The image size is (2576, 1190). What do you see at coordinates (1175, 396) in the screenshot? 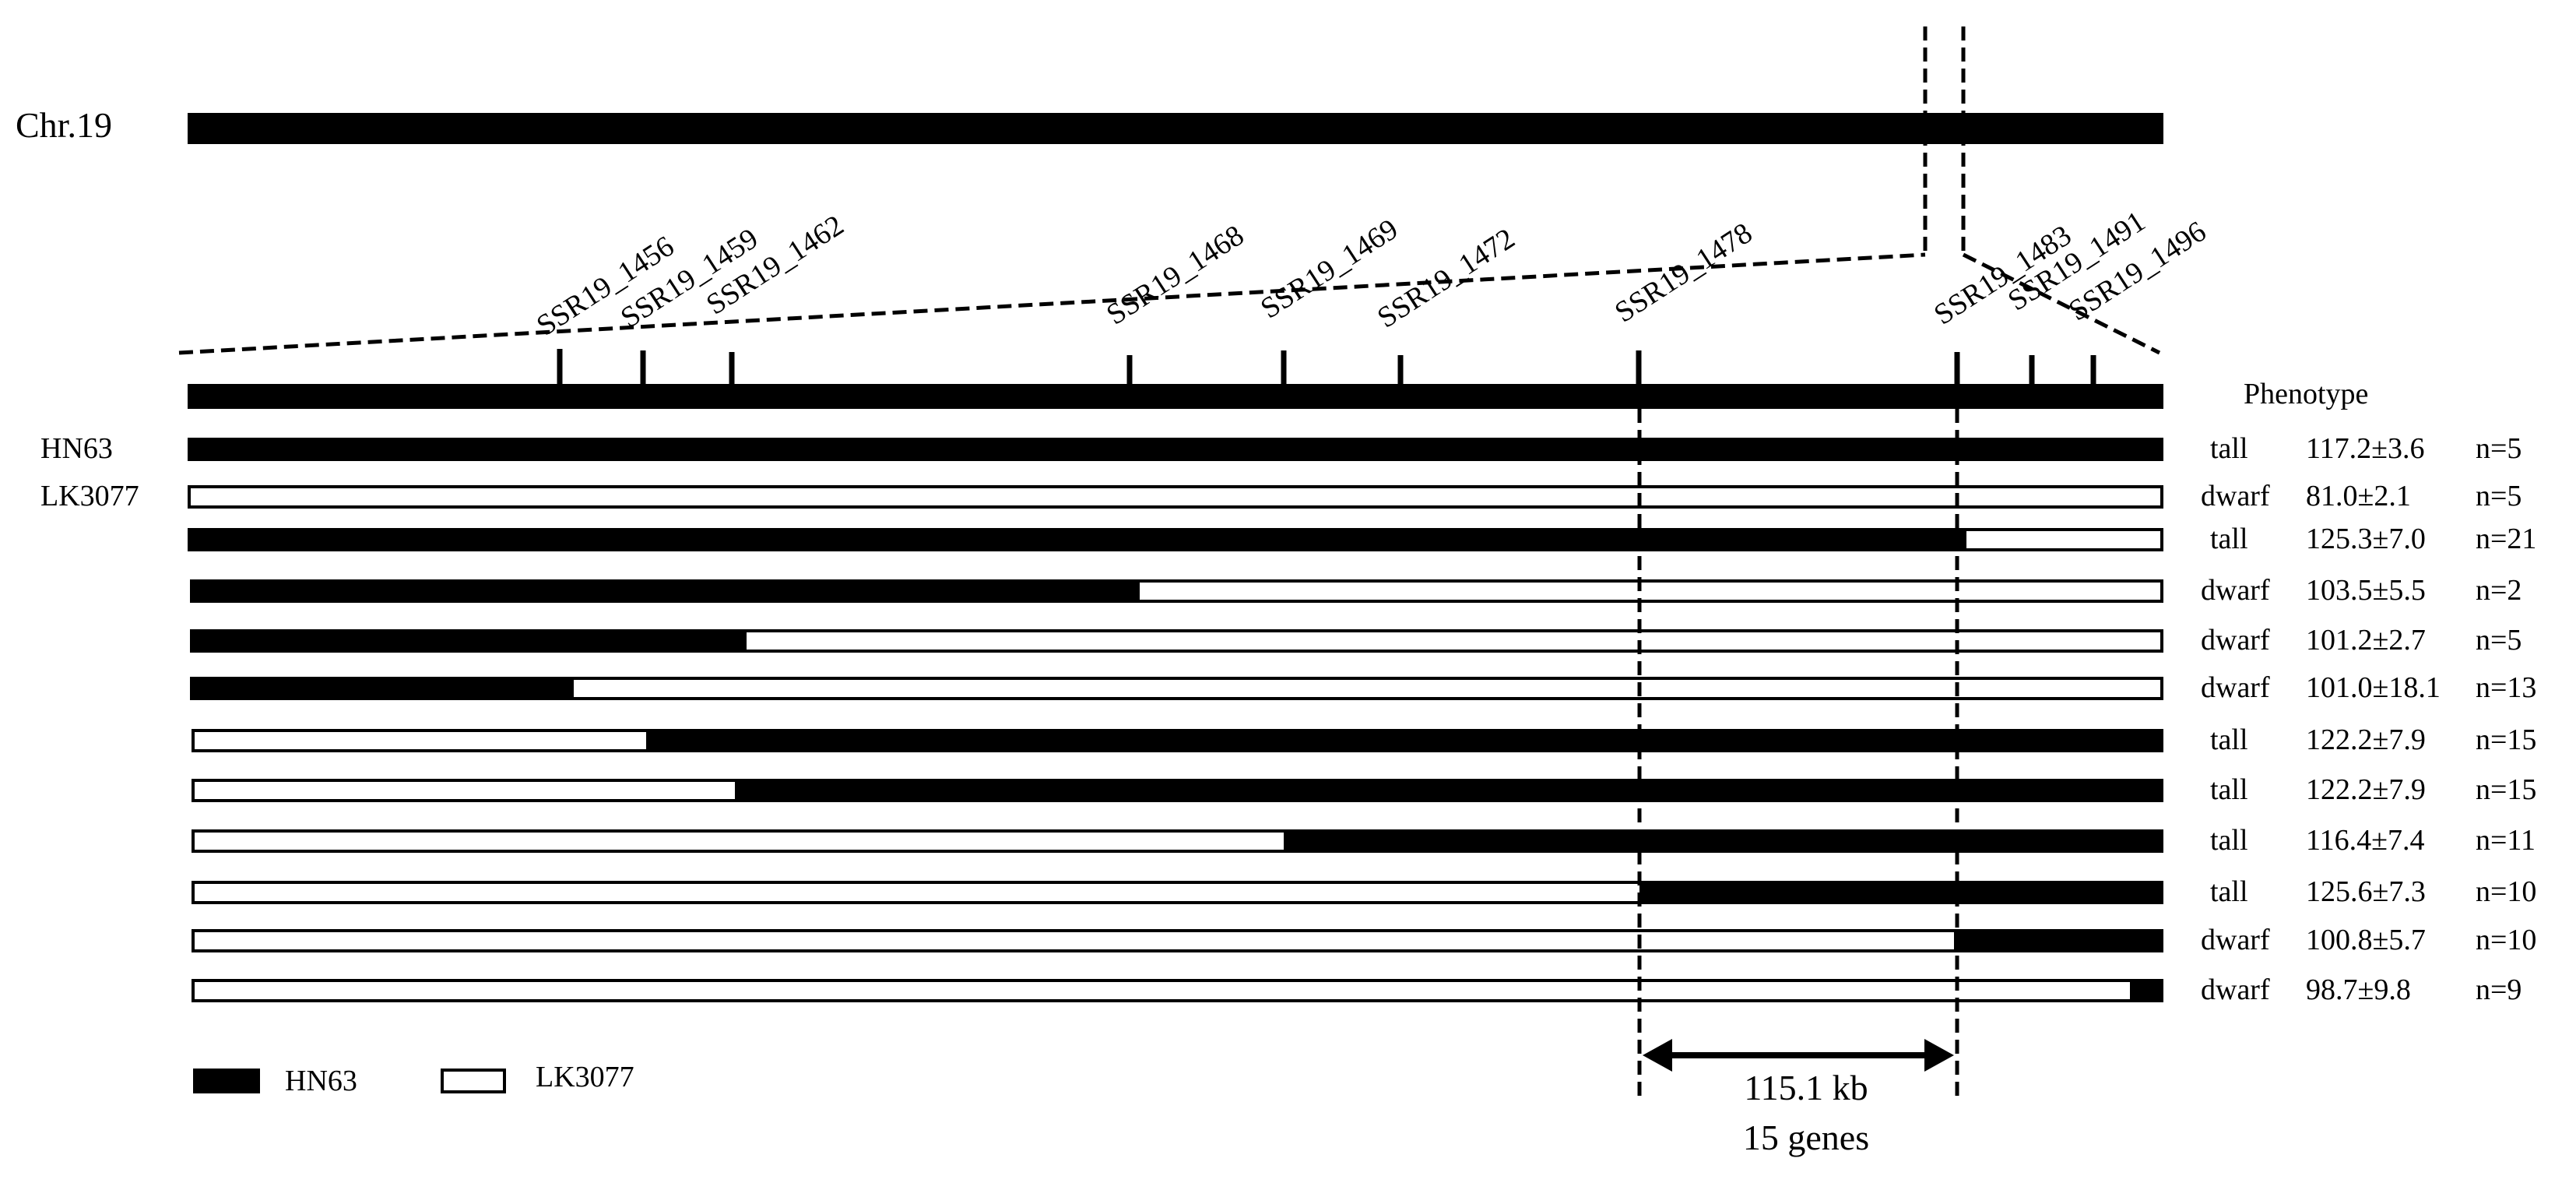
I see `physical-map-bar` at bounding box center [1175, 396].